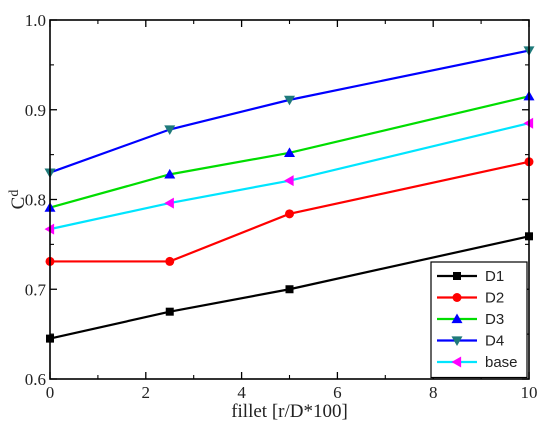  What do you see at coordinates (501, 362) in the screenshot?
I see `legend-label: base` at bounding box center [501, 362].